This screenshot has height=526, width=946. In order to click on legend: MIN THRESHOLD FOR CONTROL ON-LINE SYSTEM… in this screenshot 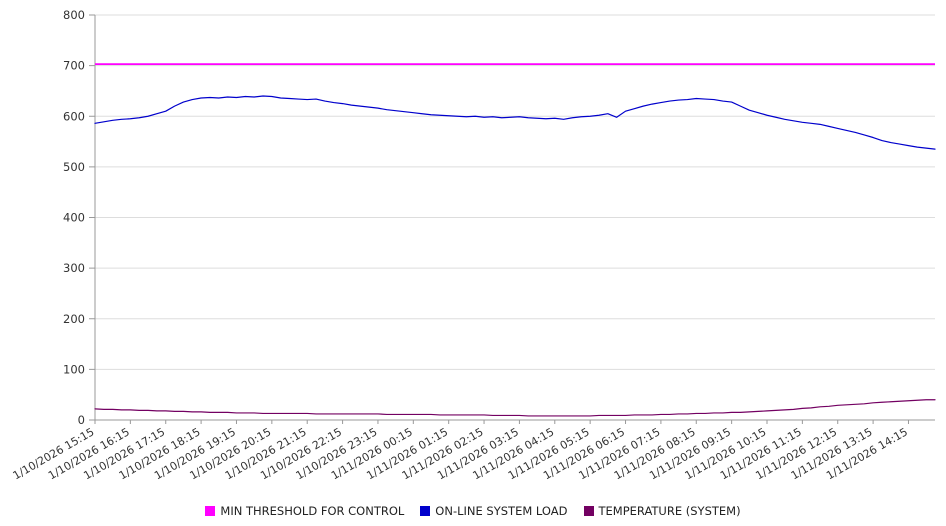, I will do `click(473, 511)`.